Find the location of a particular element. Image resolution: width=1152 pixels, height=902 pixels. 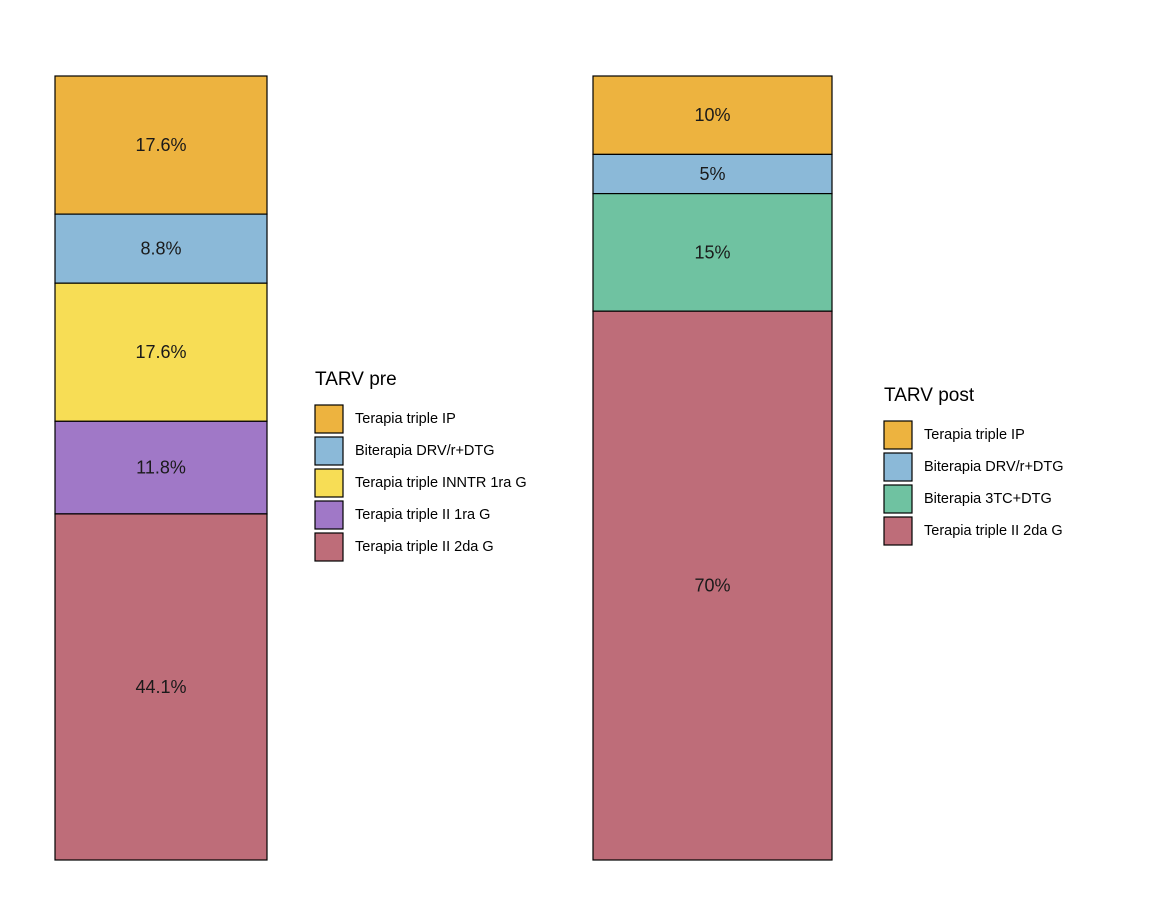

bar-segment-biterapia-drv-r-dtg is located at coordinates (161, 248).